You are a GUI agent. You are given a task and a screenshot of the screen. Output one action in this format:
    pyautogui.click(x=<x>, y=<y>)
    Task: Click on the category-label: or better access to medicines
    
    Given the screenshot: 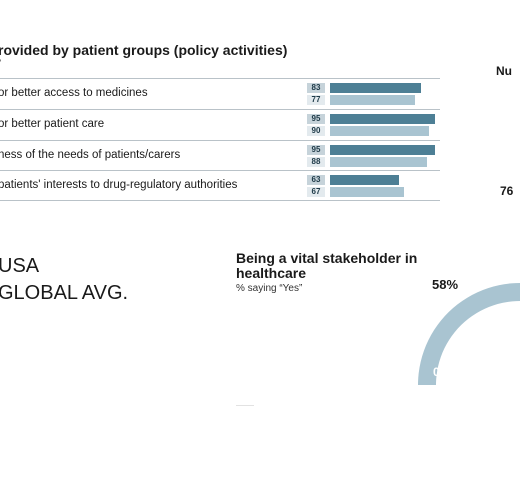 What is the action you would take?
    pyautogui.click(x=74, y=93)
    